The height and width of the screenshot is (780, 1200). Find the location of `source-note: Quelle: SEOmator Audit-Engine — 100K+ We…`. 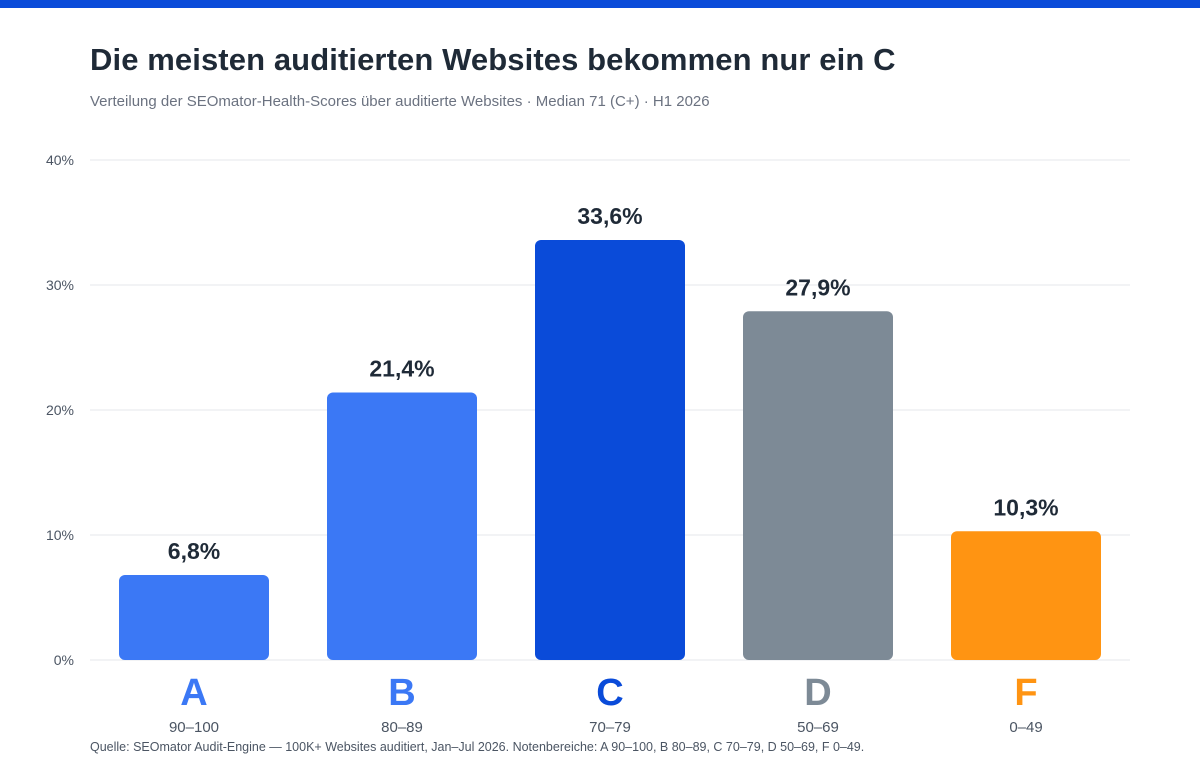

source-note: Quelle: SEOmator Audit-Engine — 100K+ We… is located at coordinates (477, 747).